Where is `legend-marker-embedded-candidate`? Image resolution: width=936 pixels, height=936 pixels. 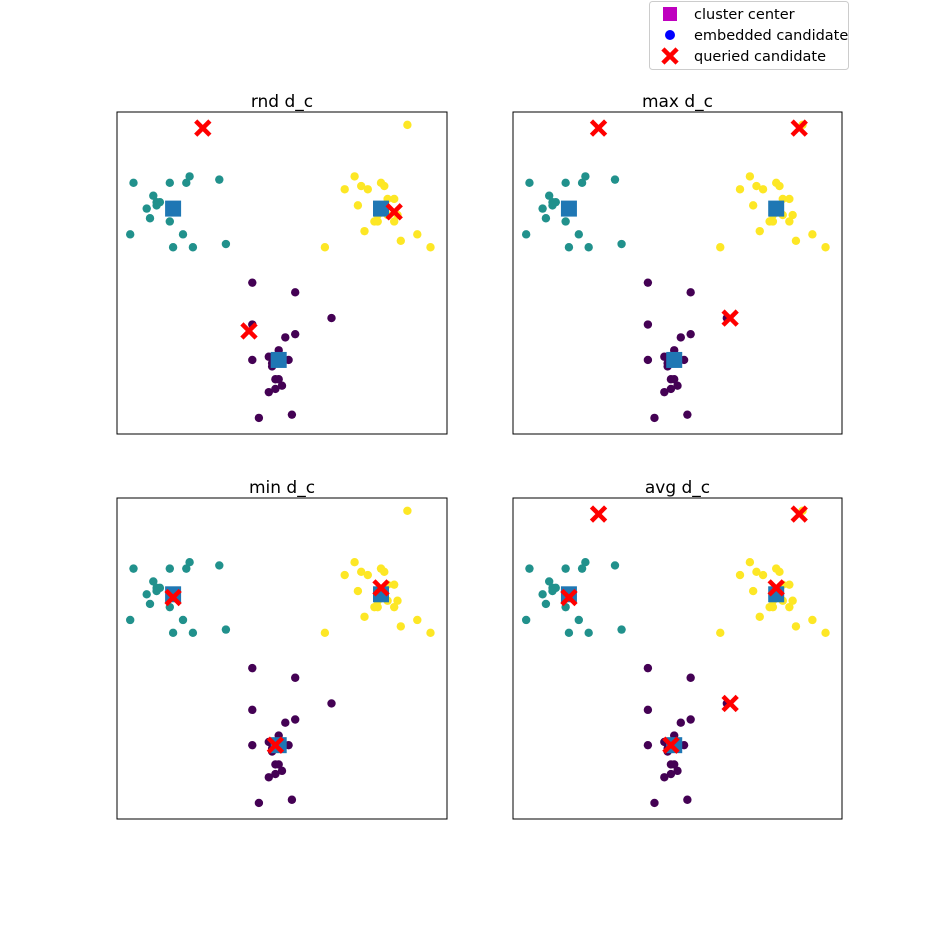 legend-marker-embedded-candidate is located at coordinates (670, 35).